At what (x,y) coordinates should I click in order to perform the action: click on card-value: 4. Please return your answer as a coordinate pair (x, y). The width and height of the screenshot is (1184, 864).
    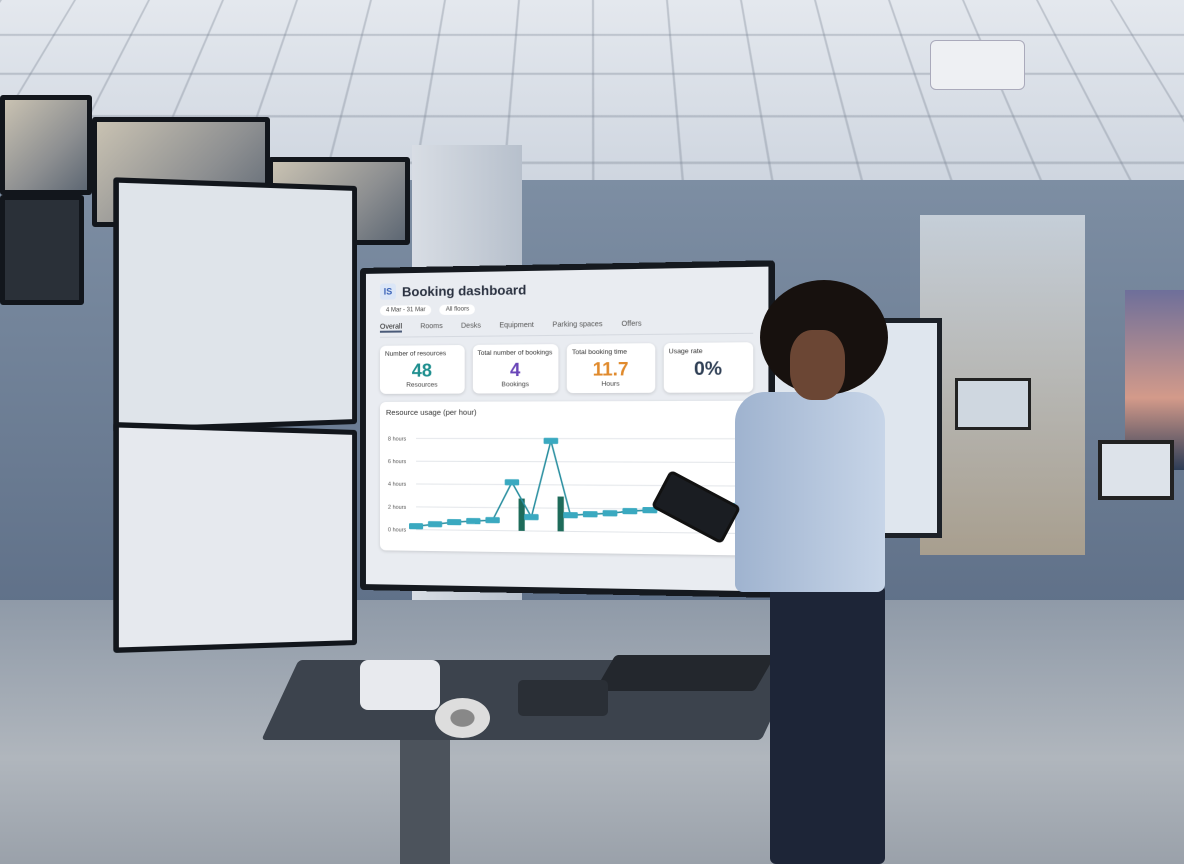
    Looking at the image, I should click on (515, 370).